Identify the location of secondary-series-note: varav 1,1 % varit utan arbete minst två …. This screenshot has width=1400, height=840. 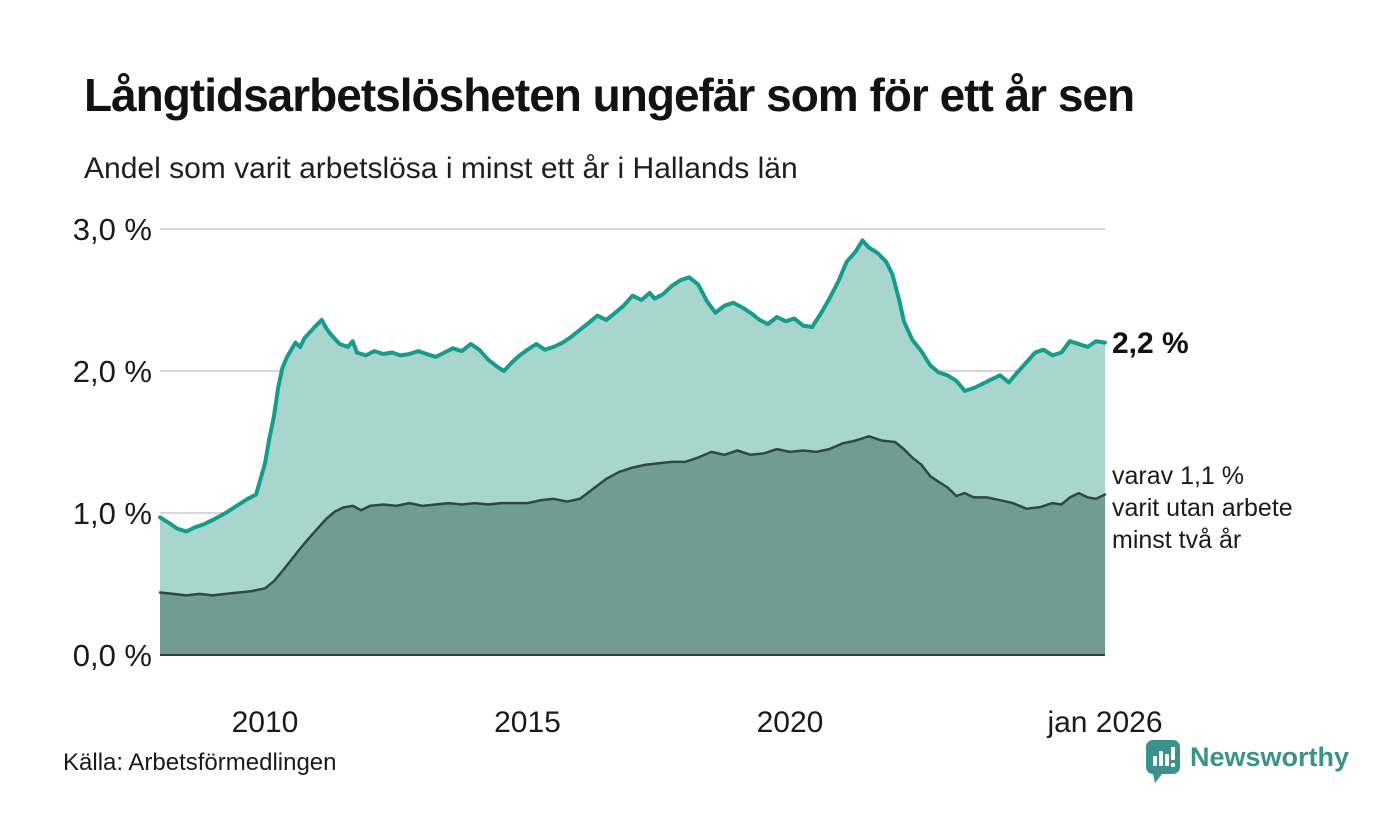
(1202, 508).